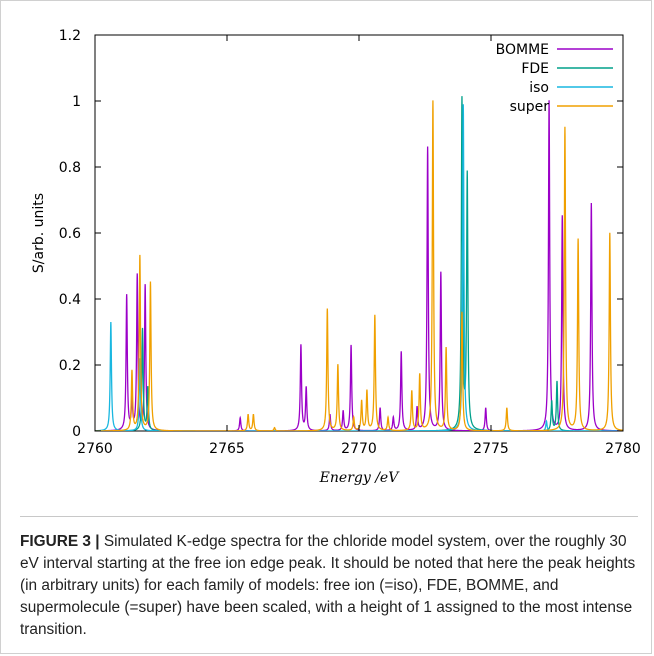 The width and height of the screenshot is (654, 656). I want to click on y-tick-label: 0.4, so click(70, 300).